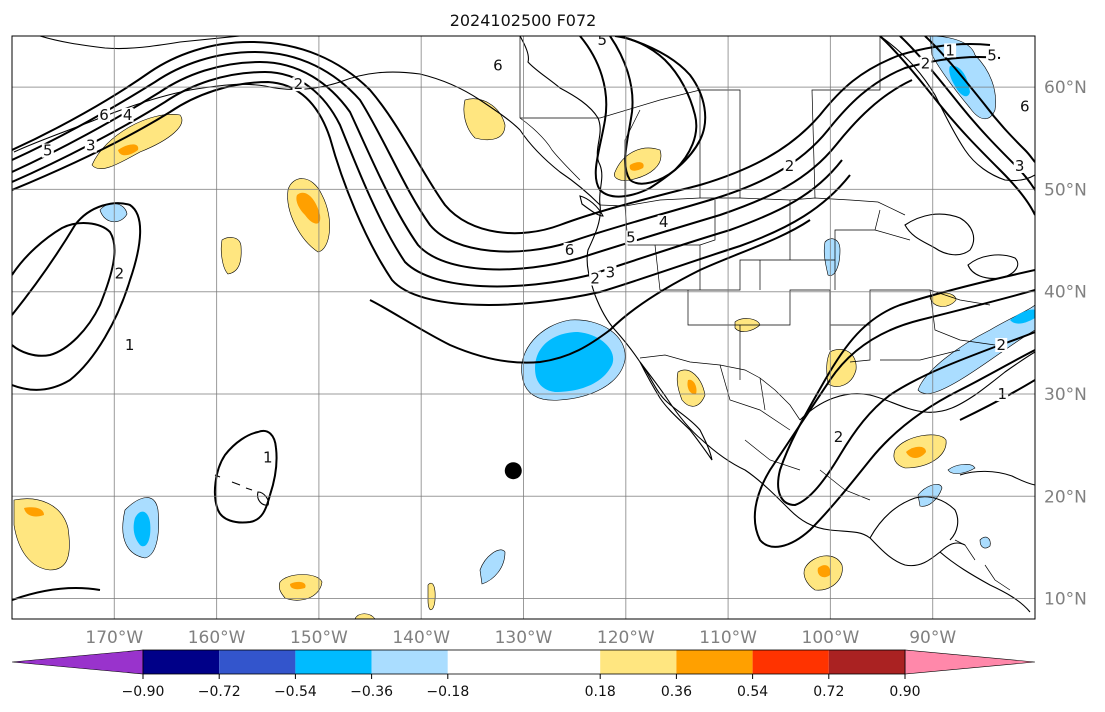 Image resolution: width=1105 pixels, height=712 pixels. I want to click on colorbar-tick-label: −0.18, so click(447, 692).